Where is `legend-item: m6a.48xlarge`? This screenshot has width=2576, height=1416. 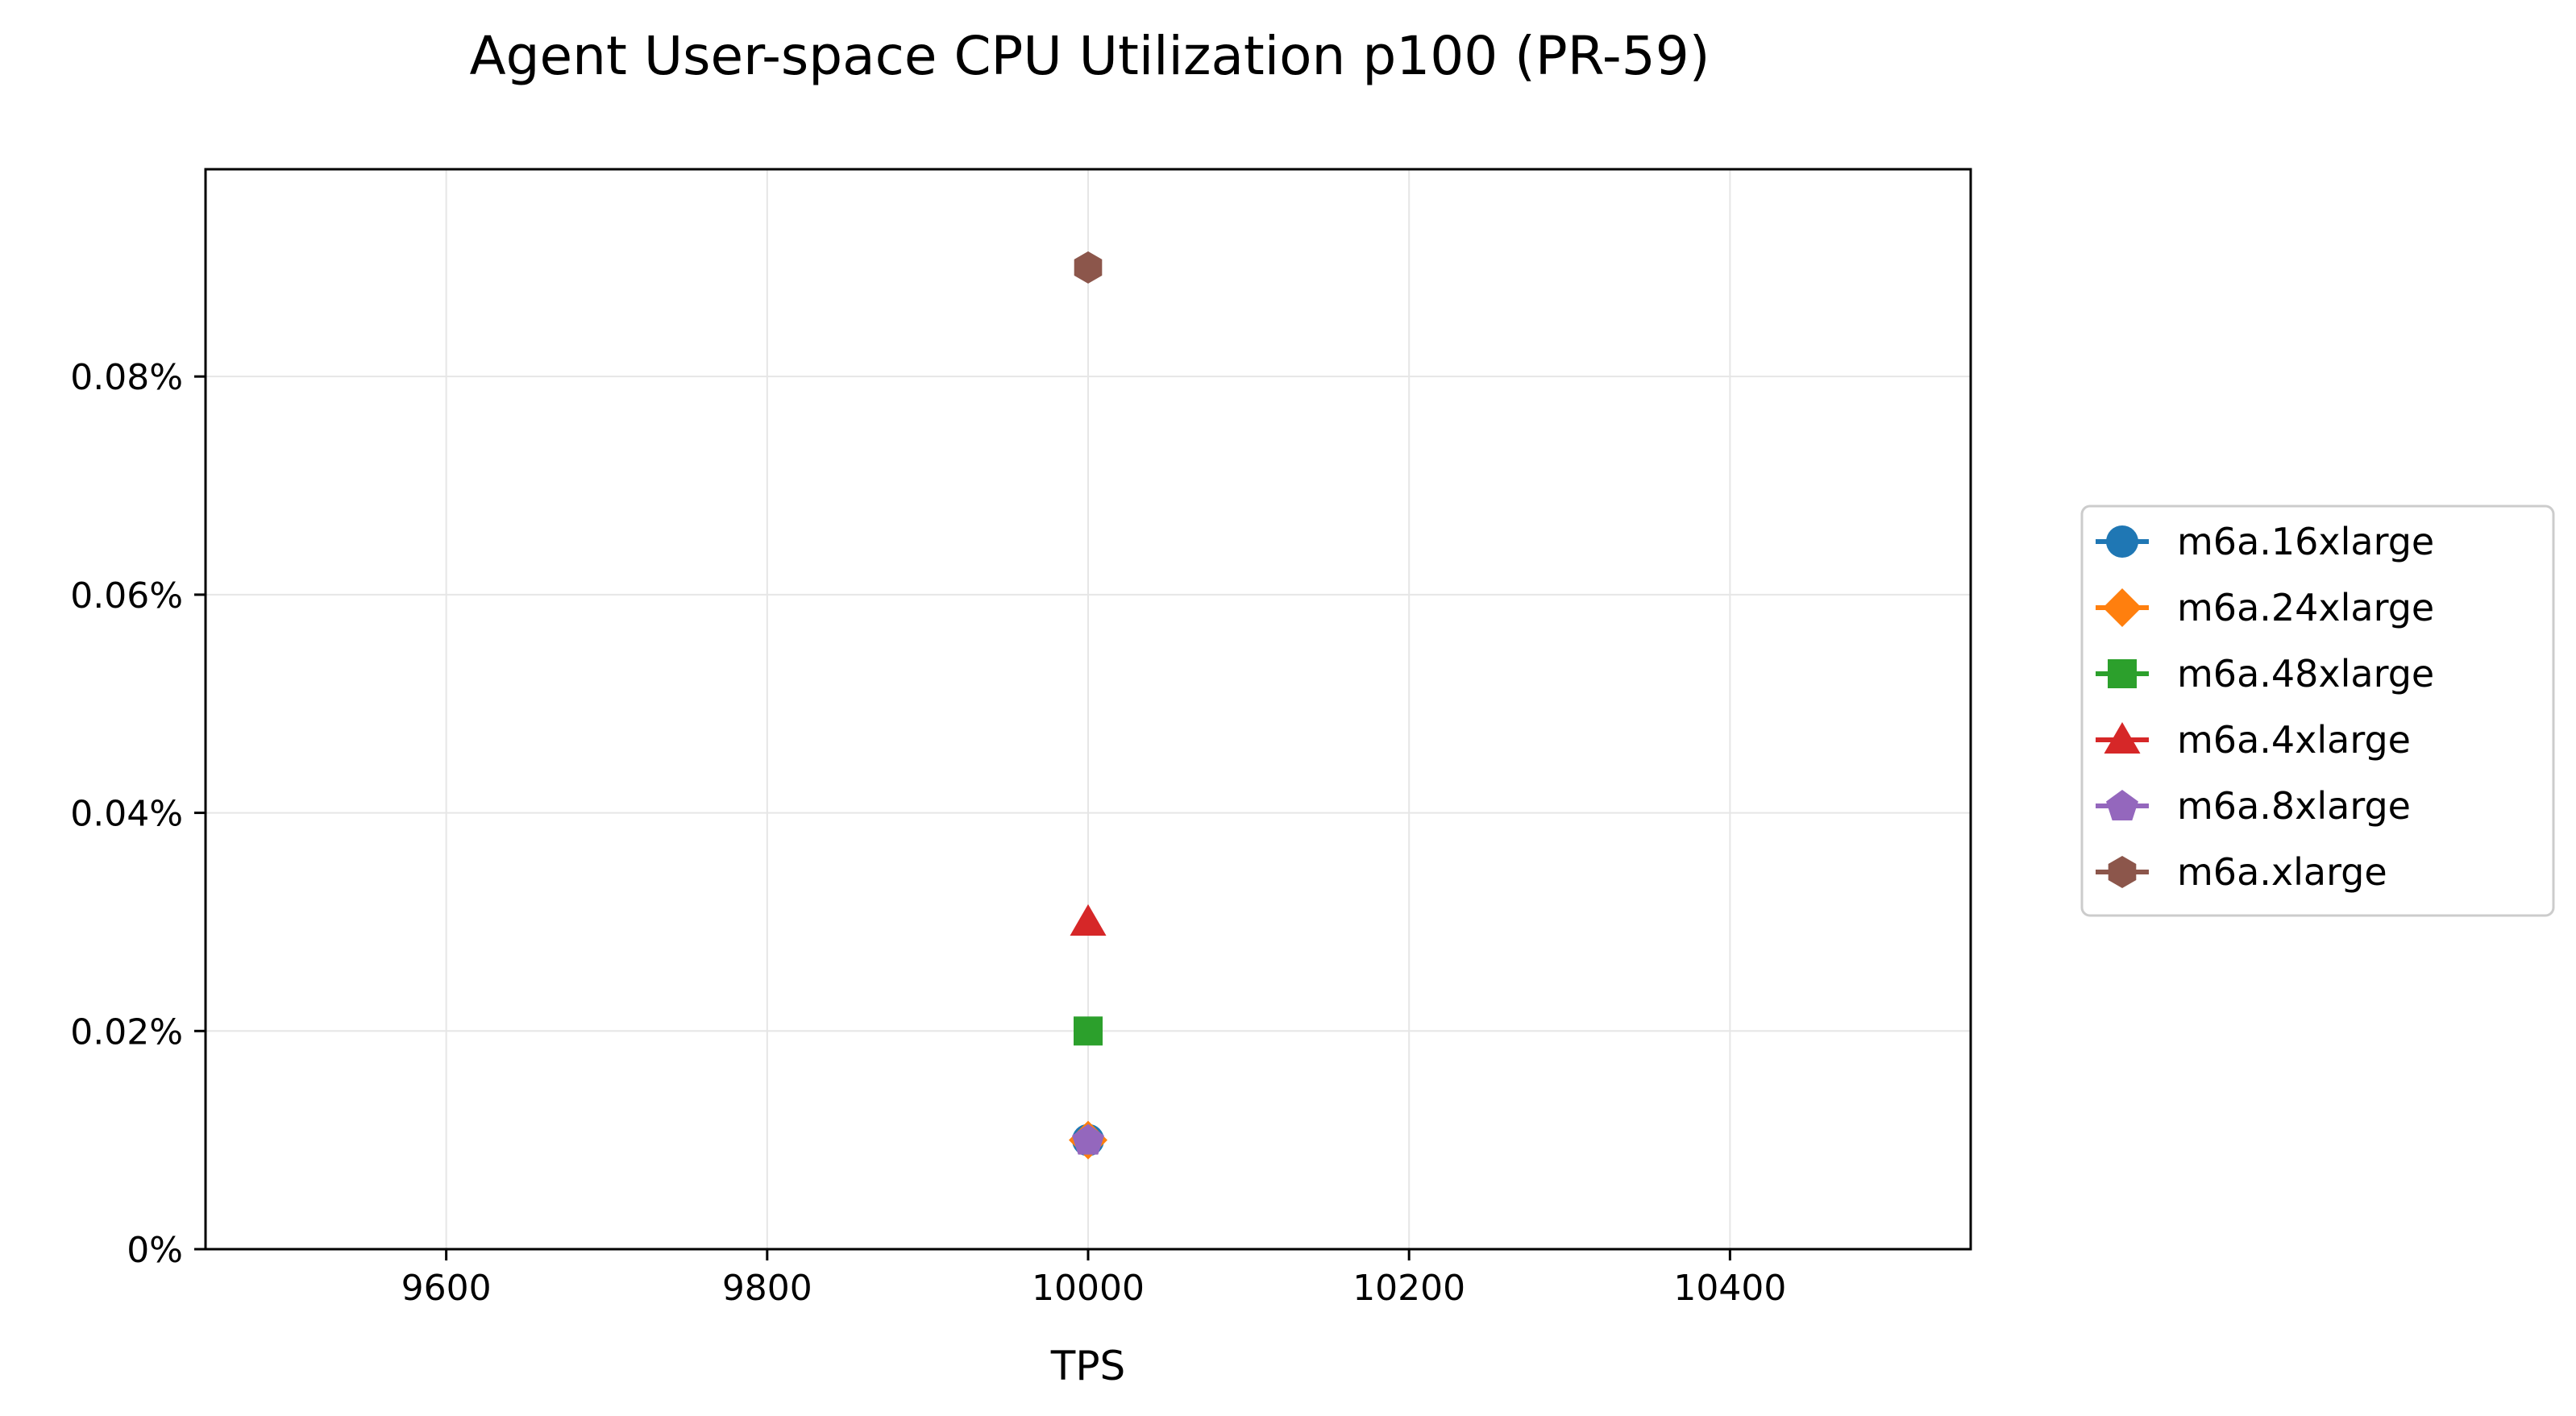
legend-item: m6a.48xlarge is located at coordinates (2265, 674).